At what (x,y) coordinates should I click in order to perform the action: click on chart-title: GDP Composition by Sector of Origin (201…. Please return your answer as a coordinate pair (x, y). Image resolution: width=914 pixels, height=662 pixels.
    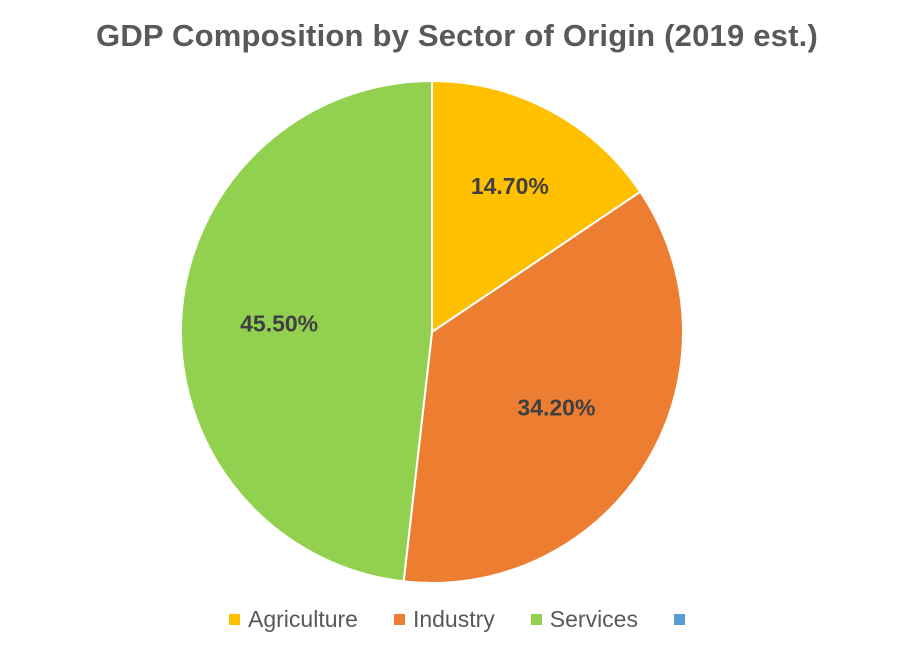
    Looking at the image, I should click on (457, 35).